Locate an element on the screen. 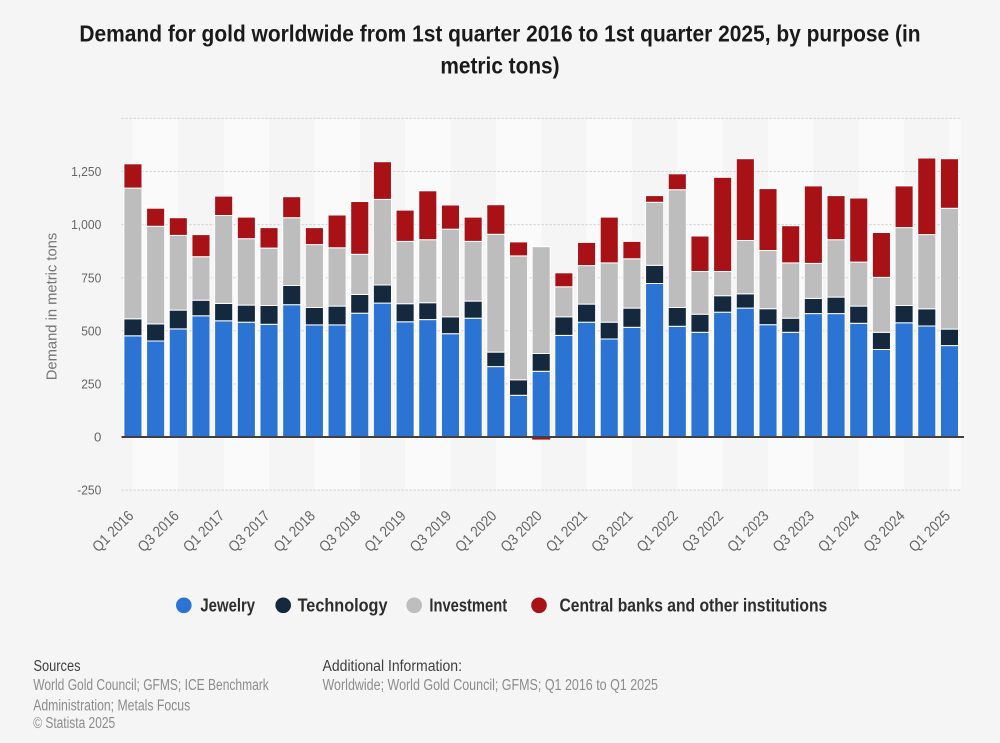 This screenshot has height=743, width=1000. svg-text:World Gold Council; GFMS; ICE: World Gold Council; GFMS; ICE Benchmark is located at coordinates (151, 685).